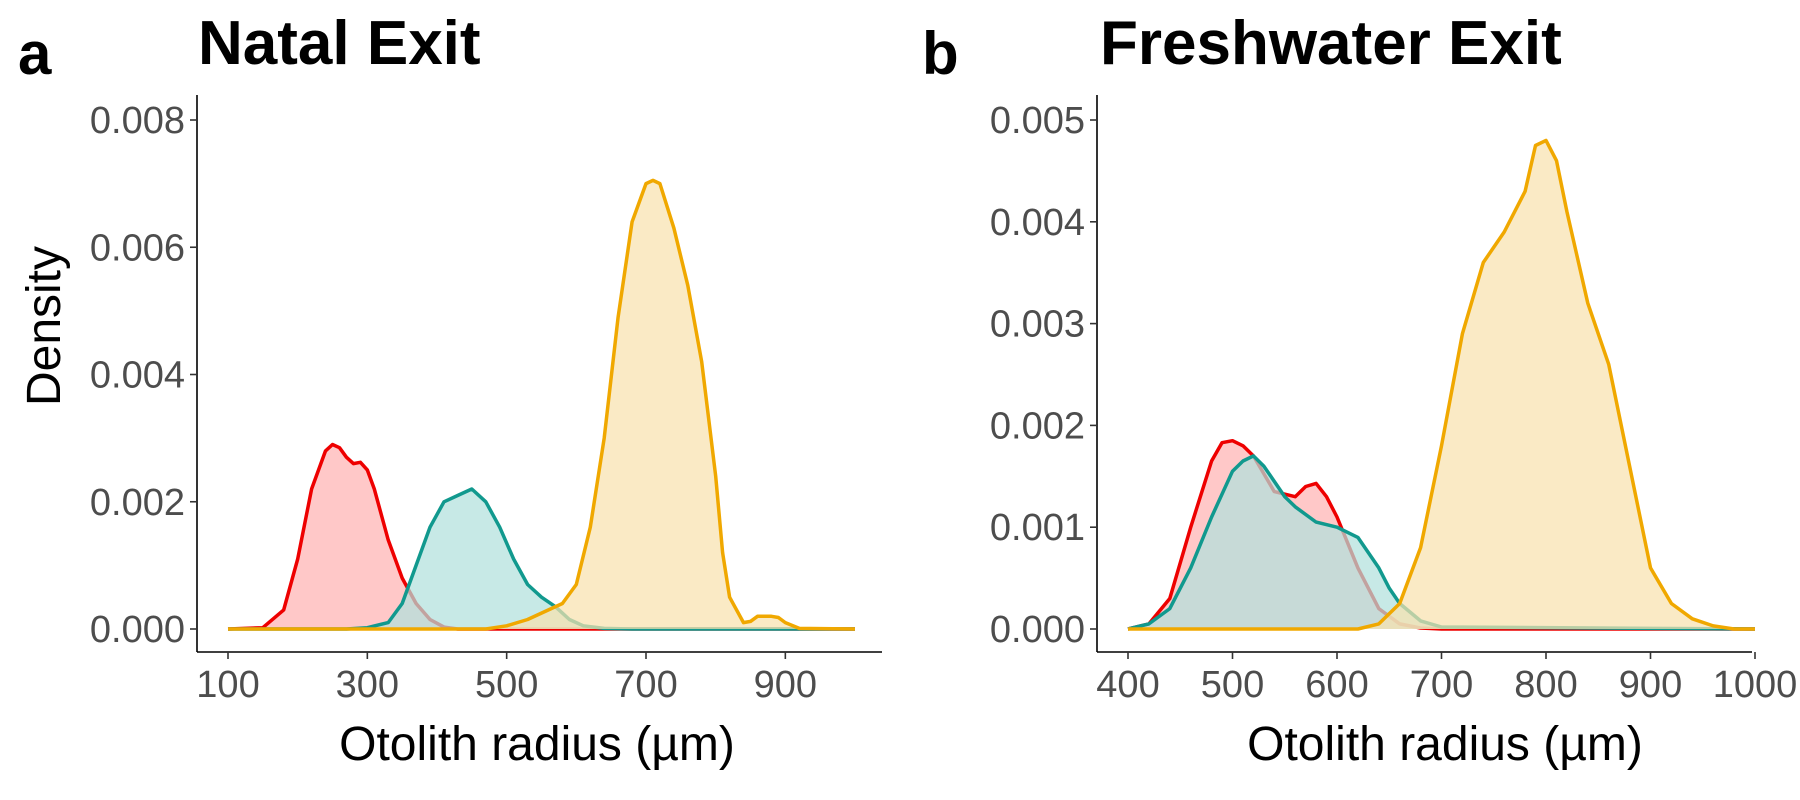  What do you see at coordinates (137, 121) in the screenshot?
I see `y-tick-label: 0.008` at bounding box center [137, 121].